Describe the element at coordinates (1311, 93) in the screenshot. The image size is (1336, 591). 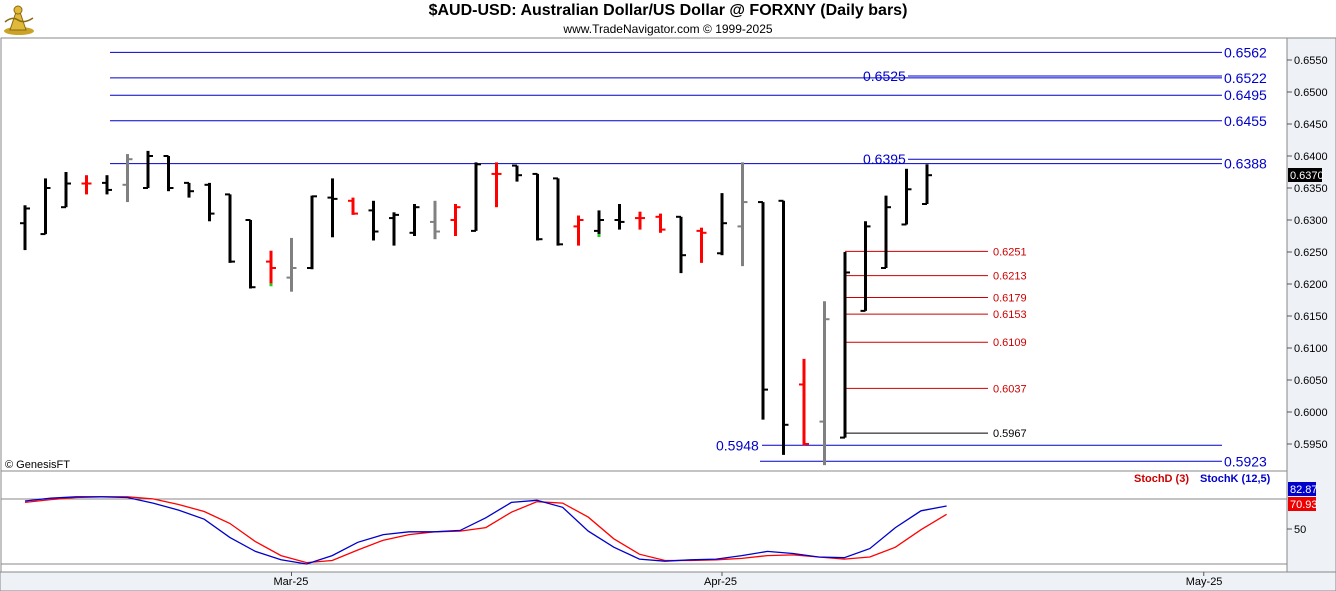
I see `price-tick-label: 0.6500` at that location.